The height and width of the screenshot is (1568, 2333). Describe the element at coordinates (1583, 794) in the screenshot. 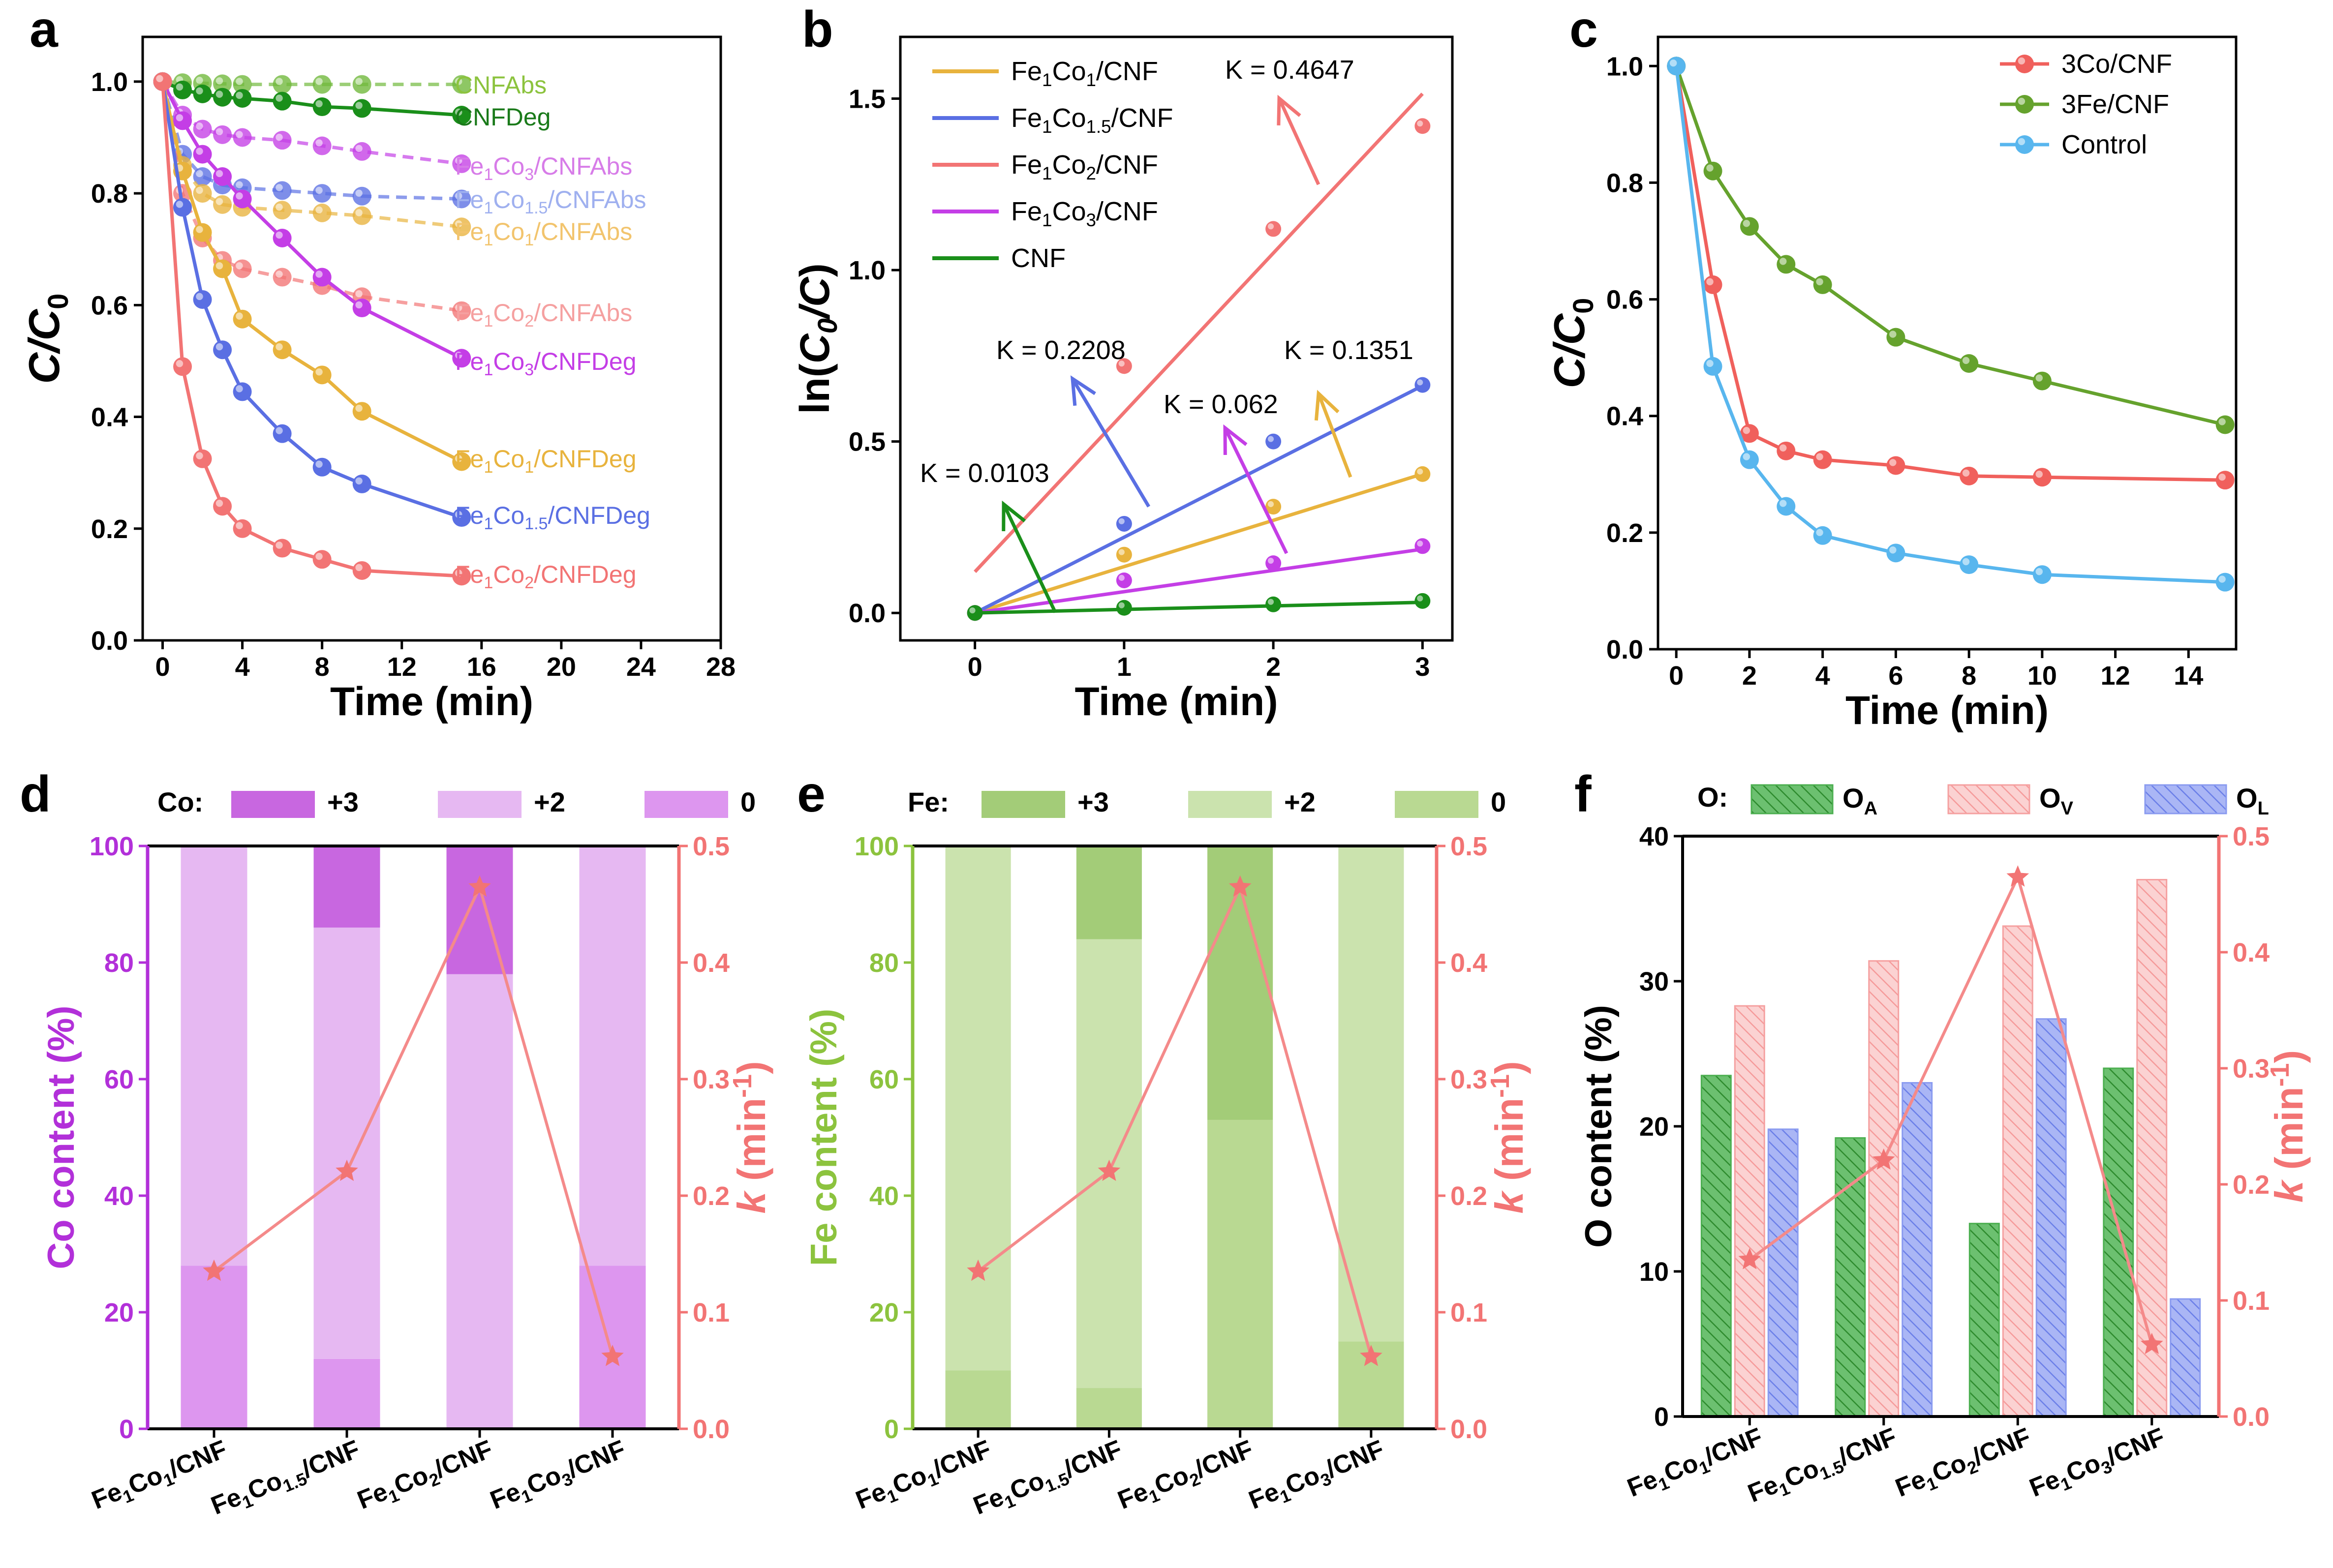

I see `panel-letter-f: f` at that location.